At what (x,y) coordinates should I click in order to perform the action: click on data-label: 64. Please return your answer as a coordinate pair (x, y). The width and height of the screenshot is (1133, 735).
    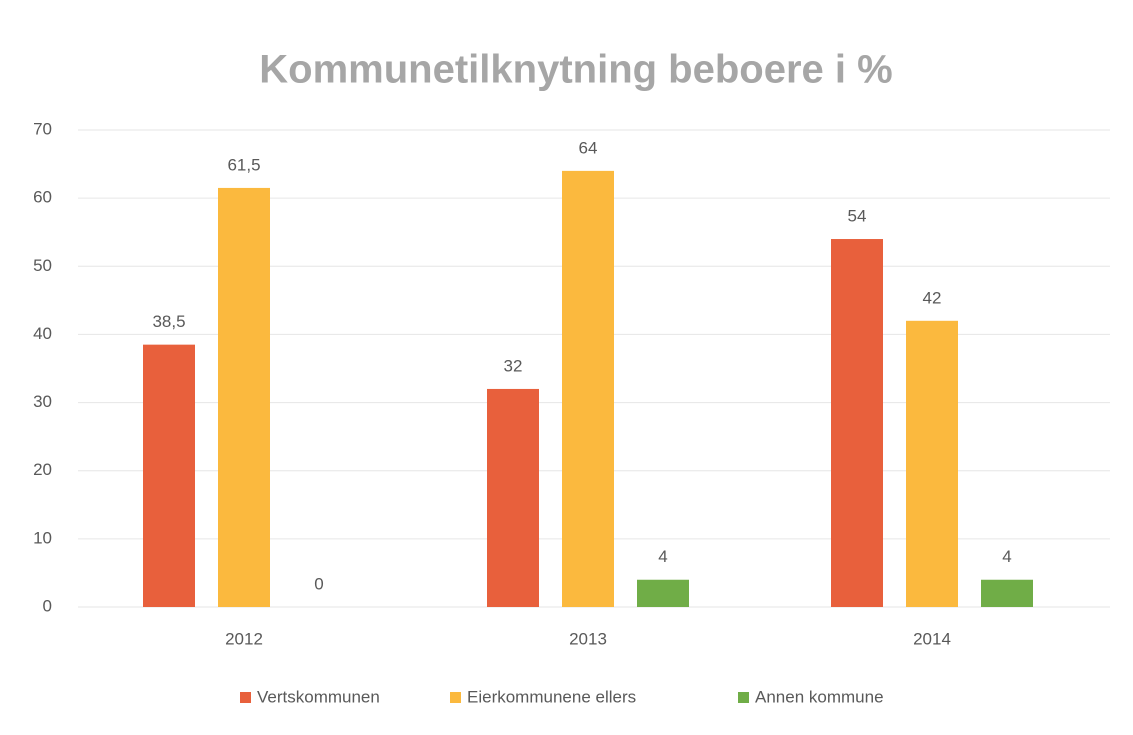
    Looking at the image, I should click on (588, 147).